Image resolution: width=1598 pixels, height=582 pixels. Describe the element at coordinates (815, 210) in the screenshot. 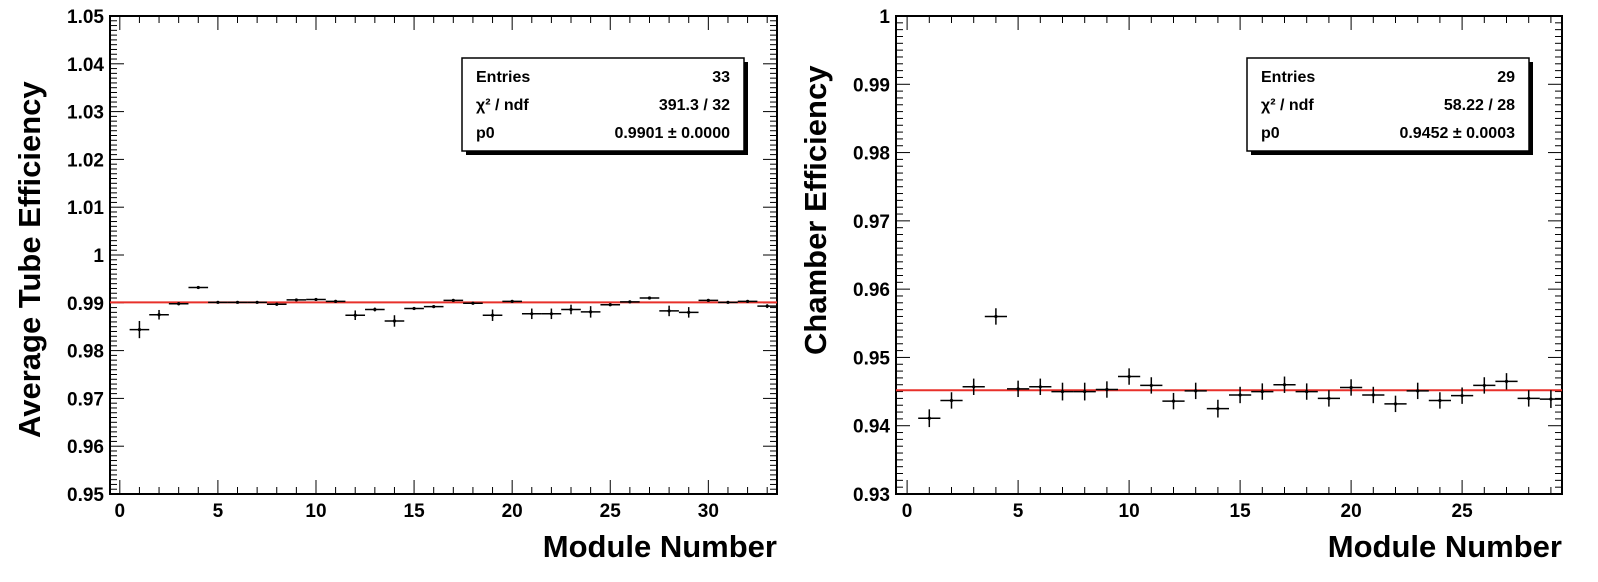

I see `y-axis-title: Chamber Efficiency` at that location.